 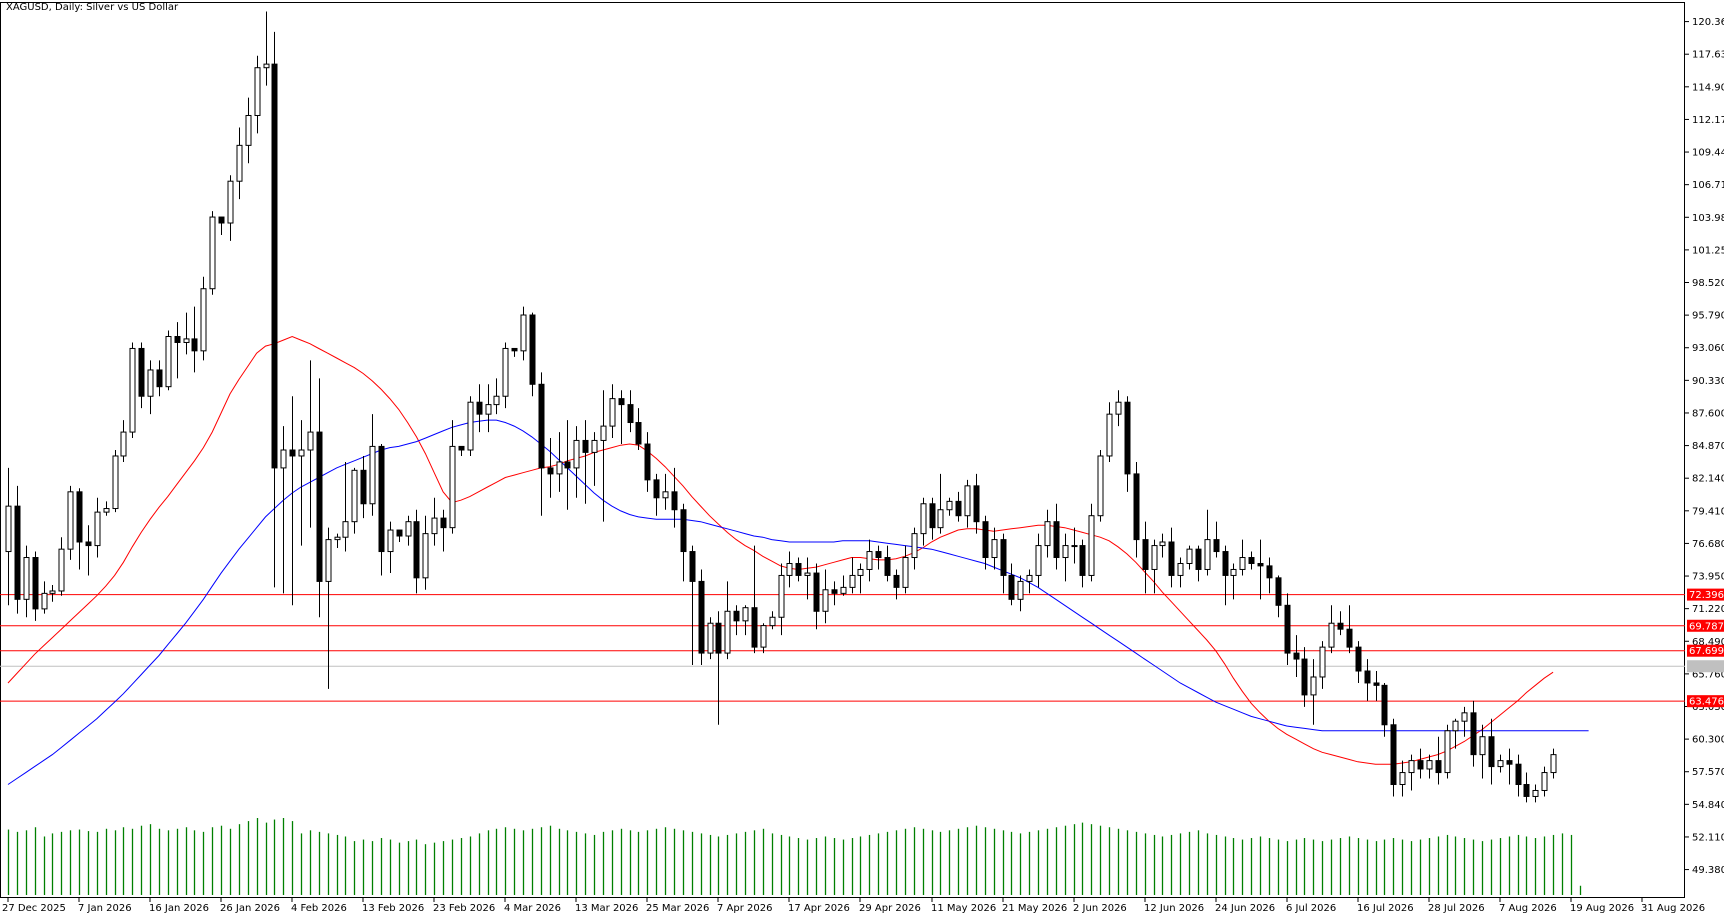 What do you see at coordinates (1708, 153) in the screenshot?
I see `price-tick-label: 109.440` at bounding box center [1708, 153].